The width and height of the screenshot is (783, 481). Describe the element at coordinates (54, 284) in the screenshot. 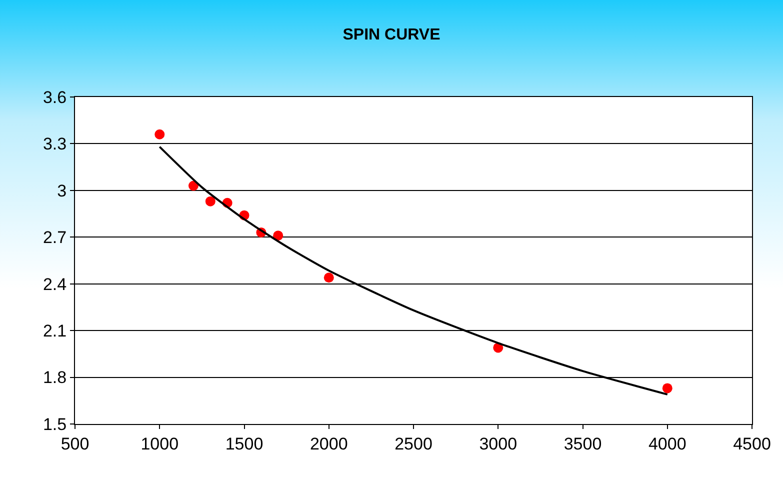

I see `y-tick-label: 2.4` at that location.